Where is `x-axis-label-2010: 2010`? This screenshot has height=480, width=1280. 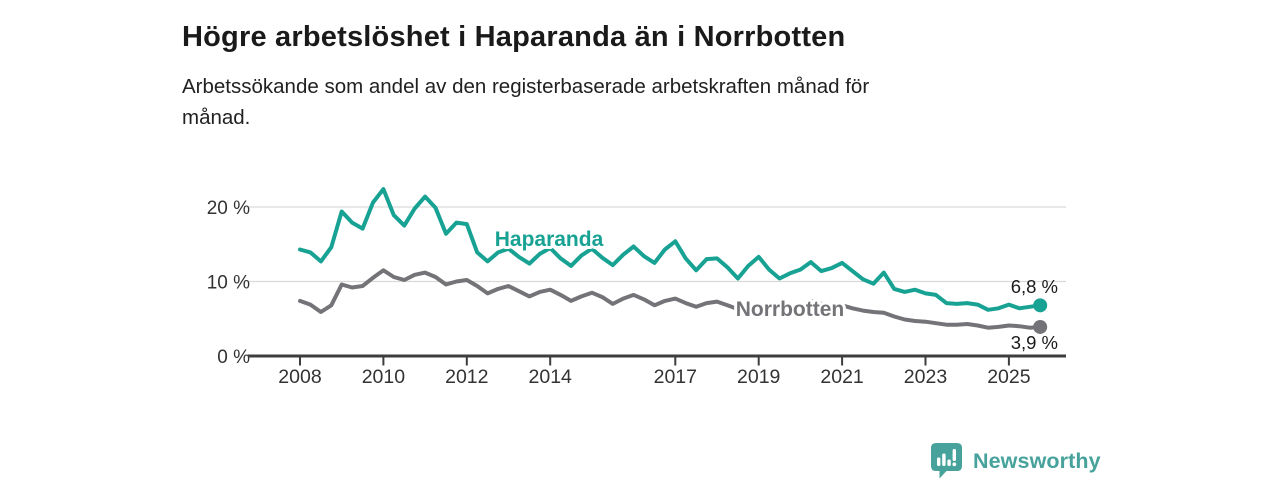 x-axis-label-2010: 2010 is located at coordinates (384, 377).